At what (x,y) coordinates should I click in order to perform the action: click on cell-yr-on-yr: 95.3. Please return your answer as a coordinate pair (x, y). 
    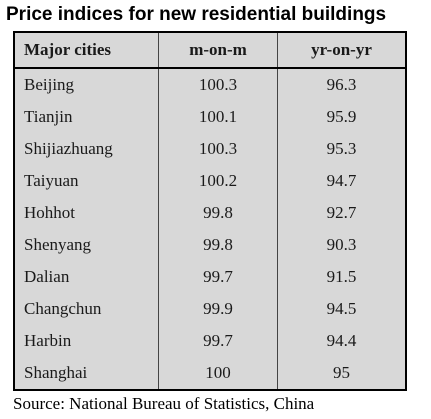
    Looking at the image, I should click on (341, 148).